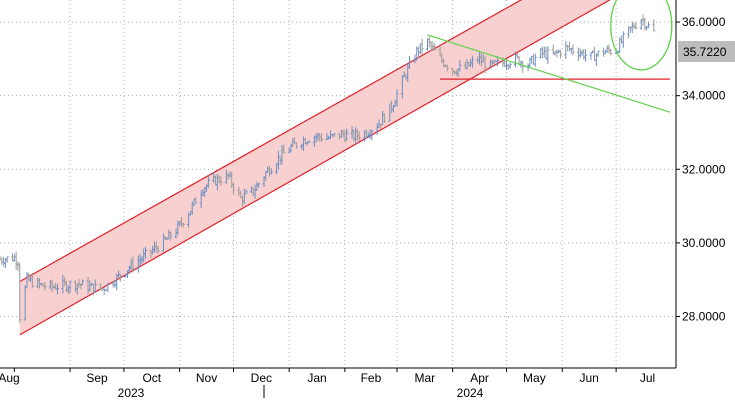  I want to click on x-tick-label: Oct, so click(151, 378).